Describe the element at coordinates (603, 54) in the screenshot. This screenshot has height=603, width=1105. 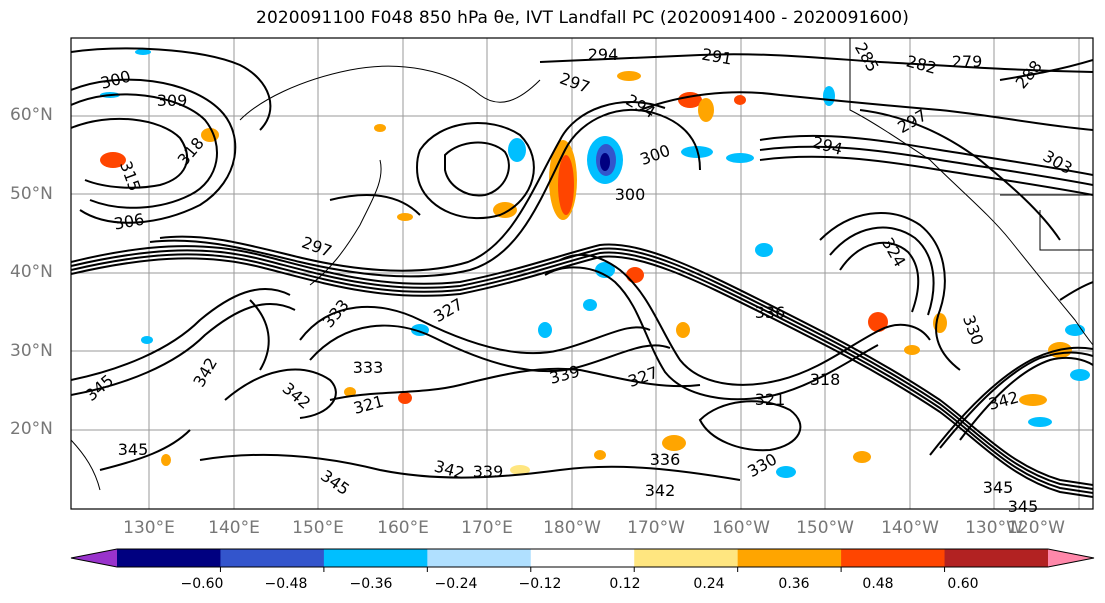
I see `contour-label: 294` at that location.